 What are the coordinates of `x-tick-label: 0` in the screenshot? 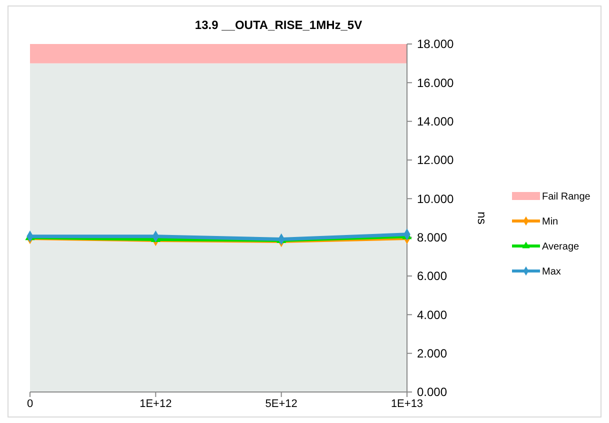 It's located at (30, 404).